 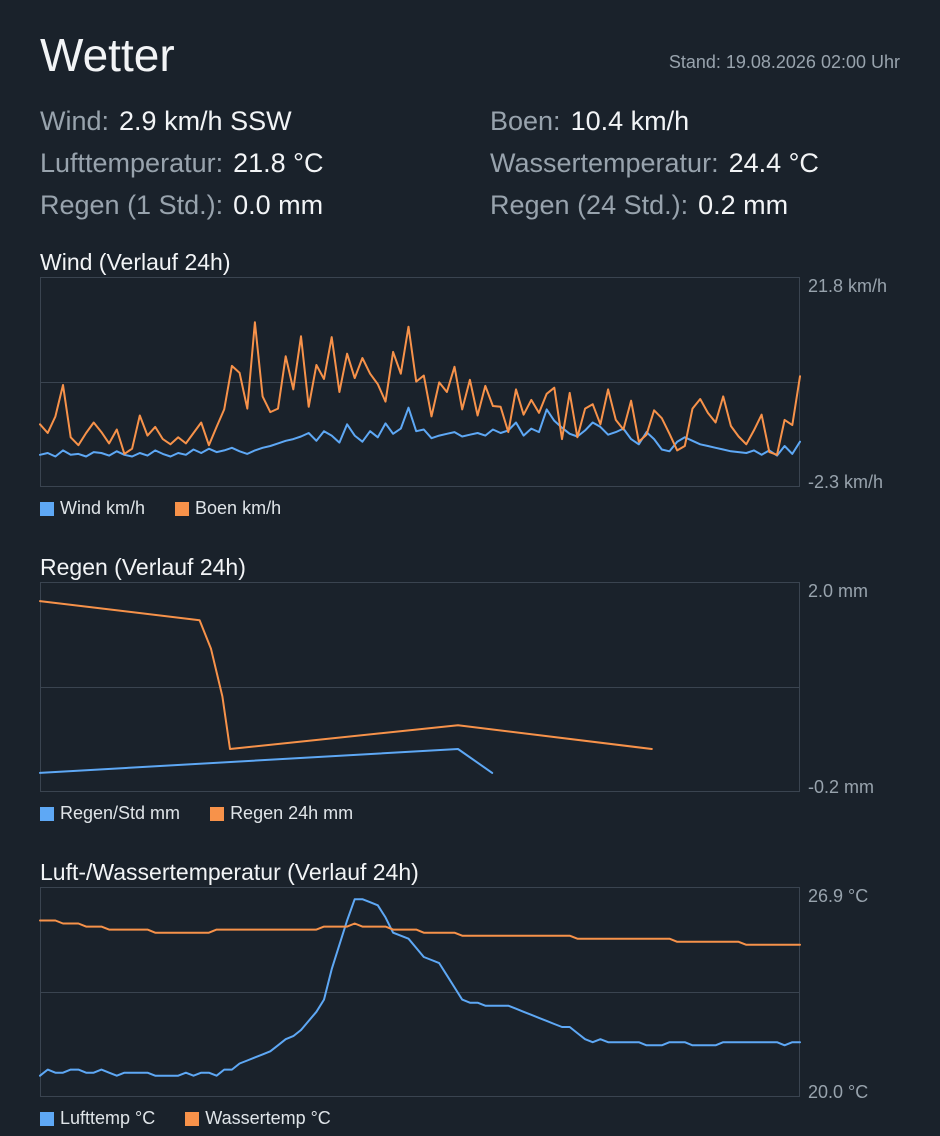 What do you see at coordinates (108, 1118) in the screenshot?
I see `legend-label: Lufttemp °C` at bounding box center [108, 1118].